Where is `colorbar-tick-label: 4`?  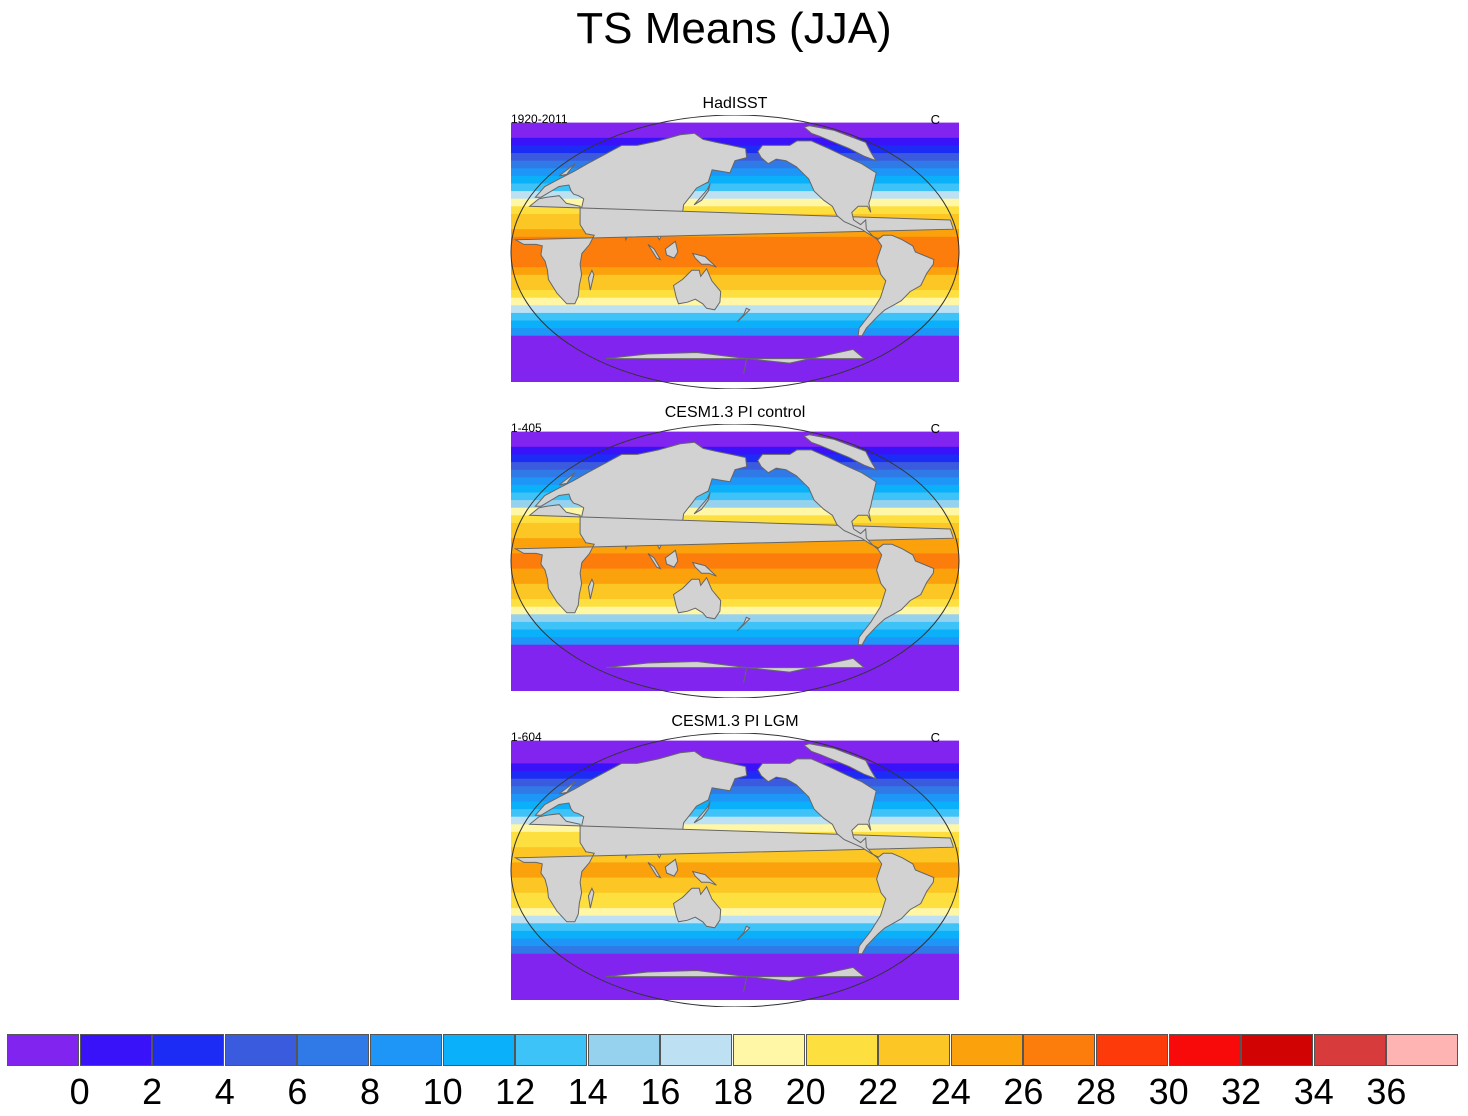 colorbar-tick-label: 4 is located at coordinates (224, 1091).